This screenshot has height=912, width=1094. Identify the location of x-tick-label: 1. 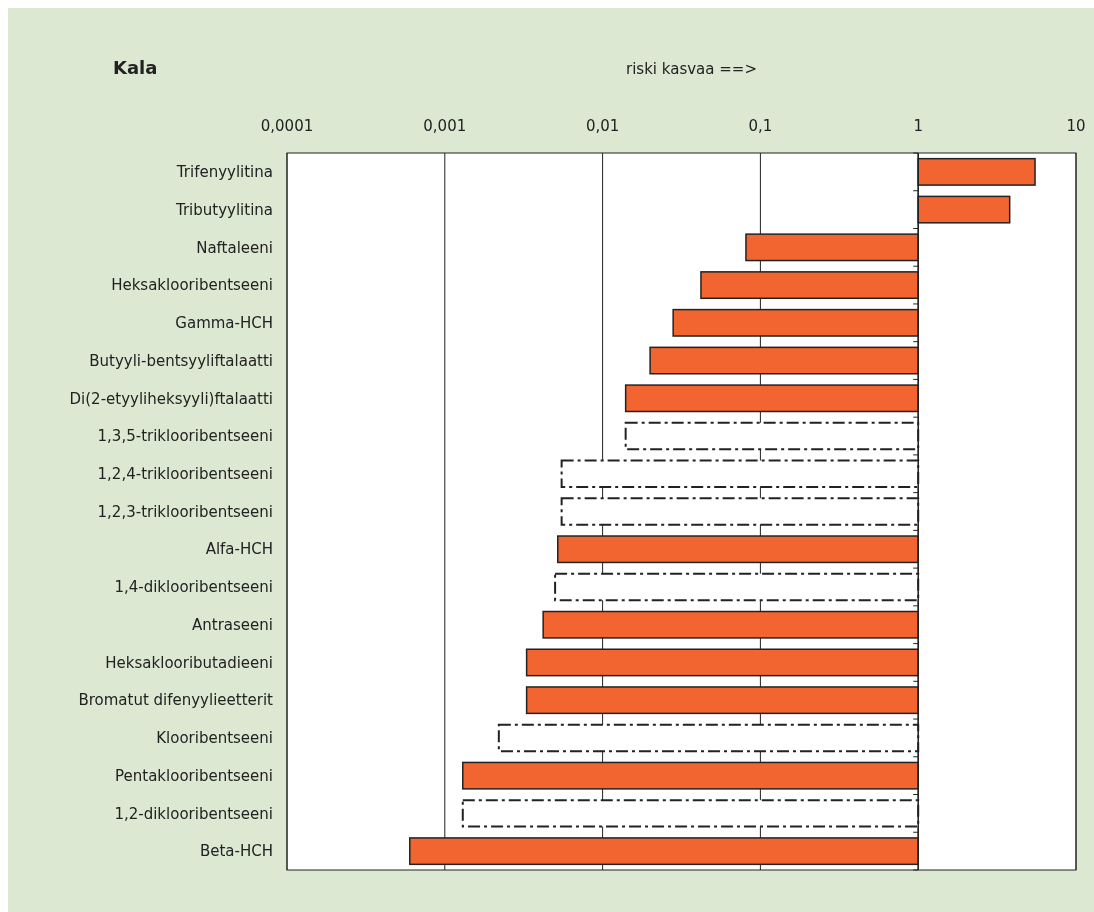
(918, 126).